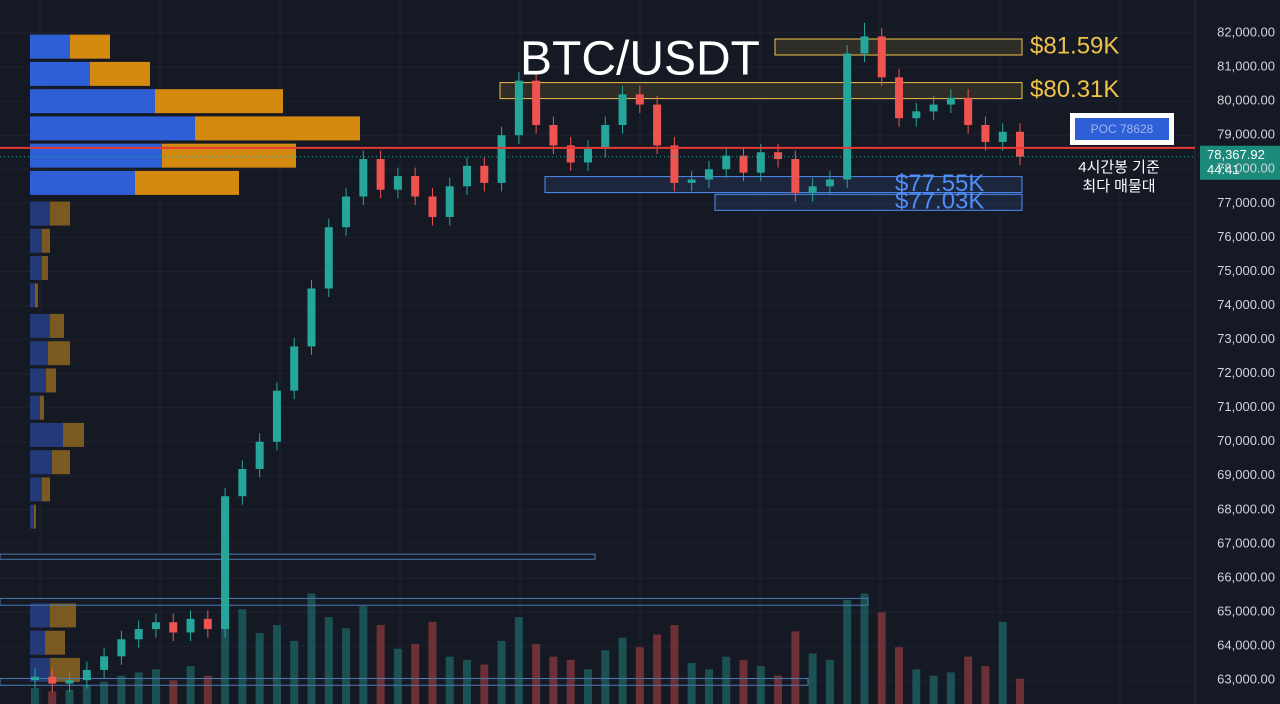  What do you see at coordinates (1246, 100) in the screenshot?
I see `y-tick-label: 80,000.00` at bounding box center [1246, 100].